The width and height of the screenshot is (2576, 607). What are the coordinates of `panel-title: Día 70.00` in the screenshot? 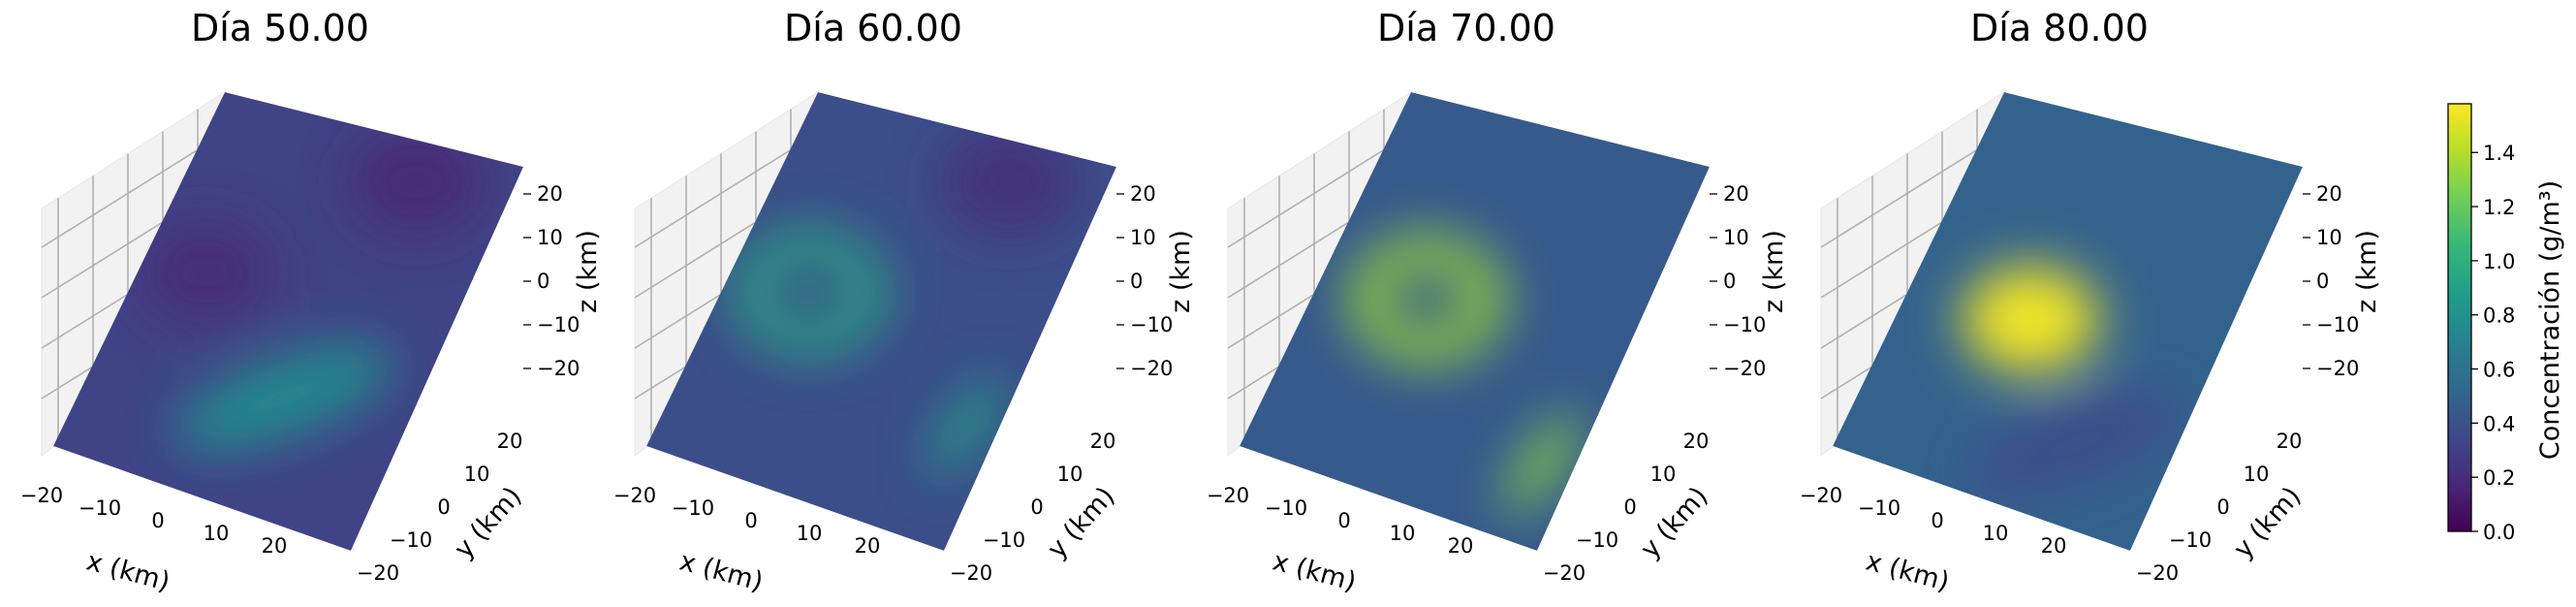 It's located at (1466, 28).